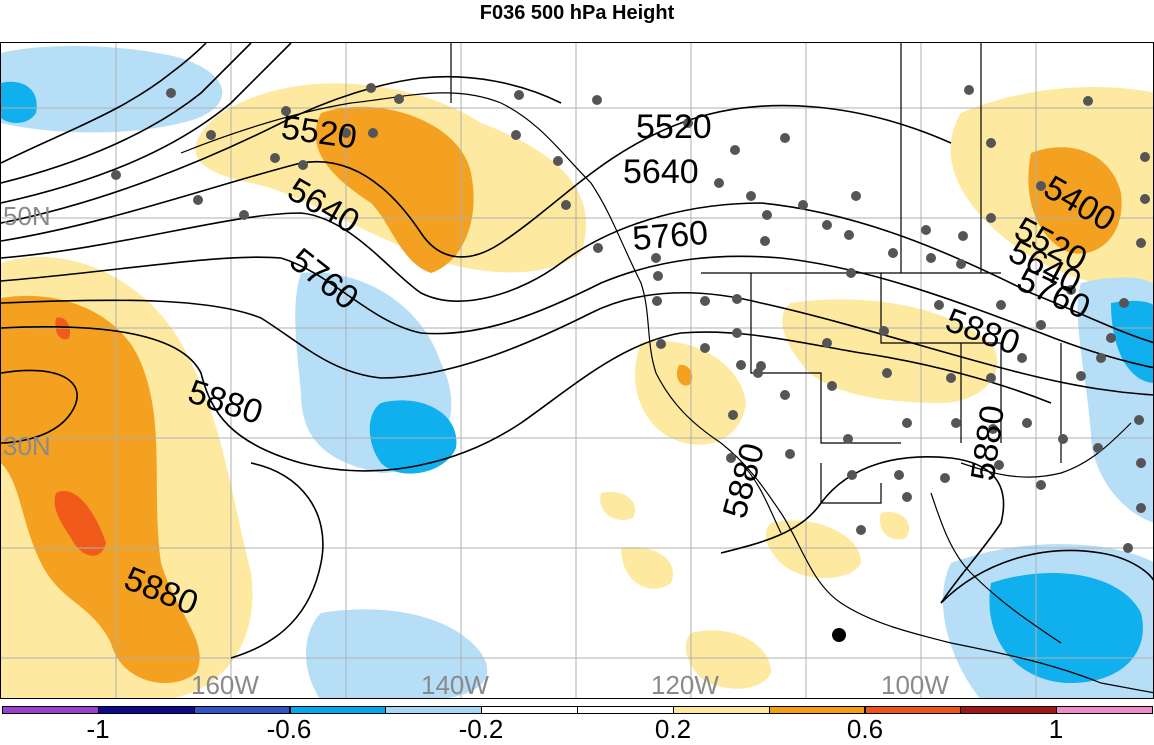 Image resolution: width=1154 pixels, height=745 pixels. I want to click on colorbar-label: -0.2, so click(481, 729).